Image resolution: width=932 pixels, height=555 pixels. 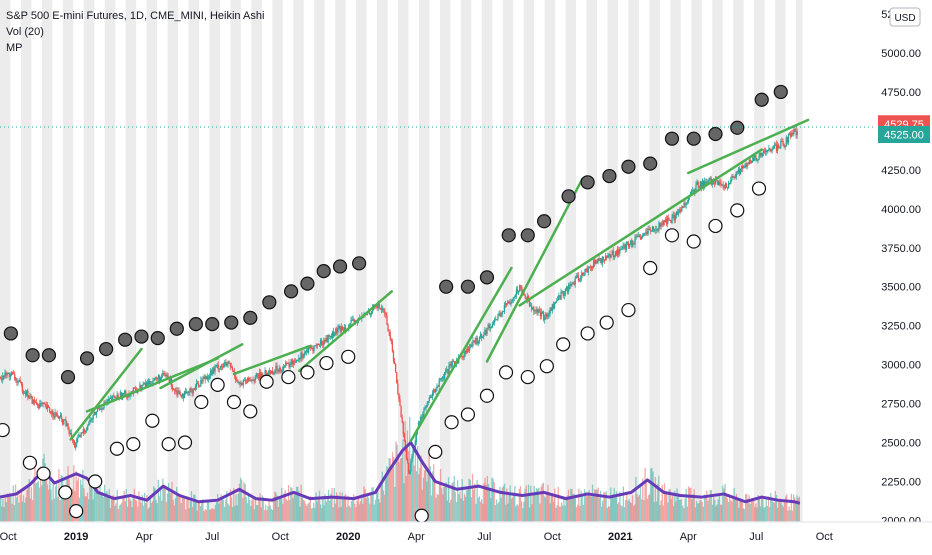 What do you see at coordinates (756, 537) in the screenshot?
I see `x-tick-label: Jul` at bounding box center [756, 537].